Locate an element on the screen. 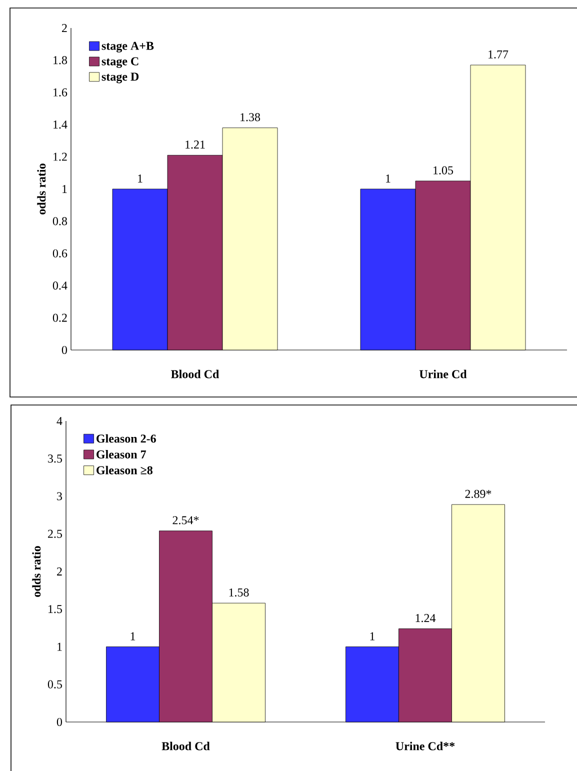 This screenshot has width=577, height=771. data-label: 1.77 is located at coordinates (498, 54).